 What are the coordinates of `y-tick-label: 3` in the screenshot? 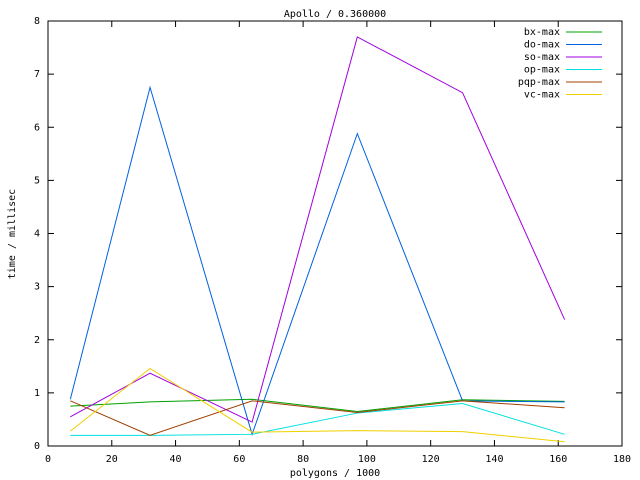 It's located at (37, 287).